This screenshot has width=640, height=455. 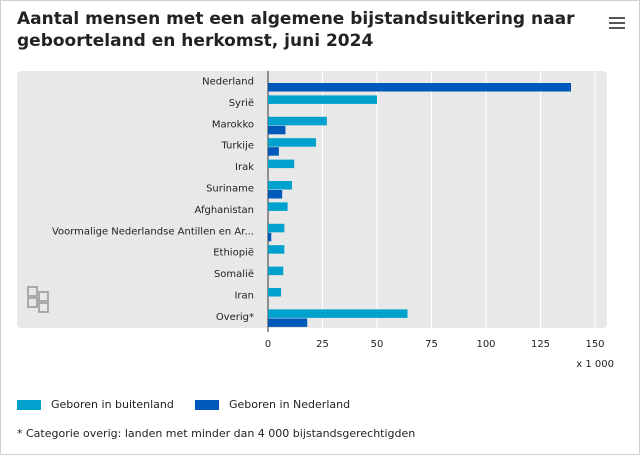 I want to click on cbs-logo-icon, so click(x=38, y=299).